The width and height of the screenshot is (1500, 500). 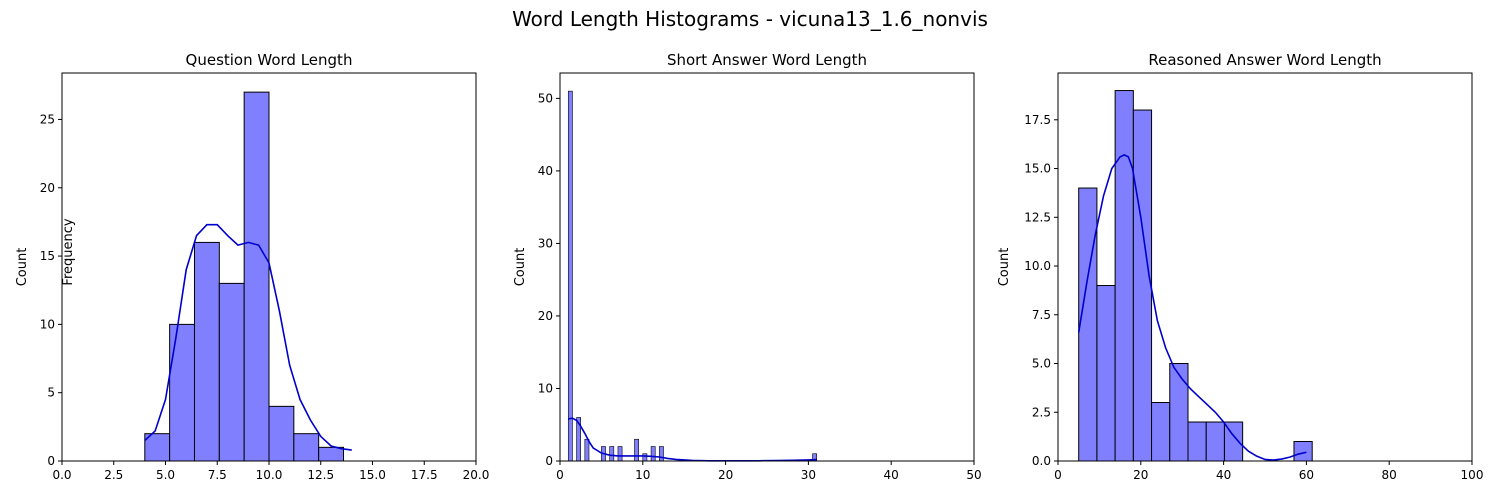 I want to click on y-tick-label: 10.0, so click(x=1037, y=266).